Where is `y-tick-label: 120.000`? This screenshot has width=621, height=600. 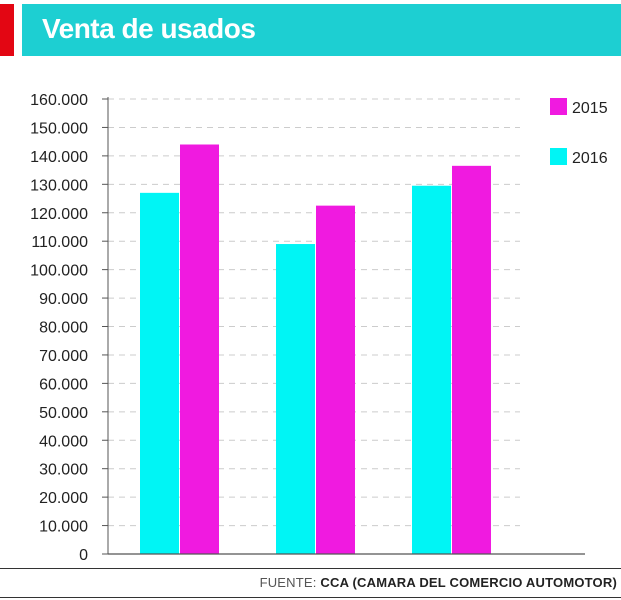 y-tick-label: 120.000 is located at coordinates (59, 214).